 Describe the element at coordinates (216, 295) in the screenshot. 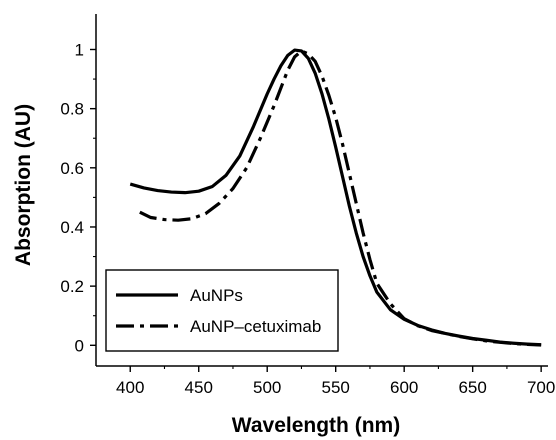

I see `legend-label-aunps: AuNPs` at that location.